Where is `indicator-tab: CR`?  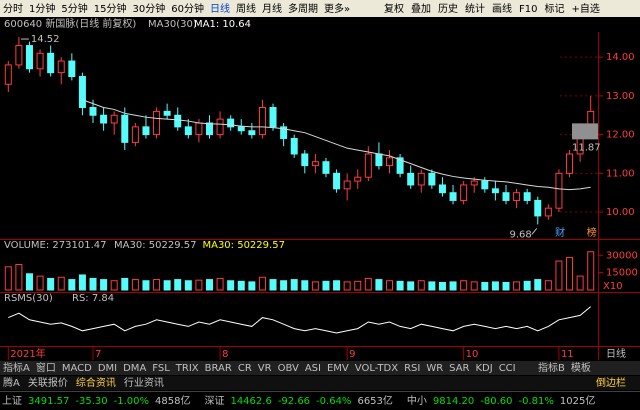
indicator-tab: CR is located at coordinates (245, 368).